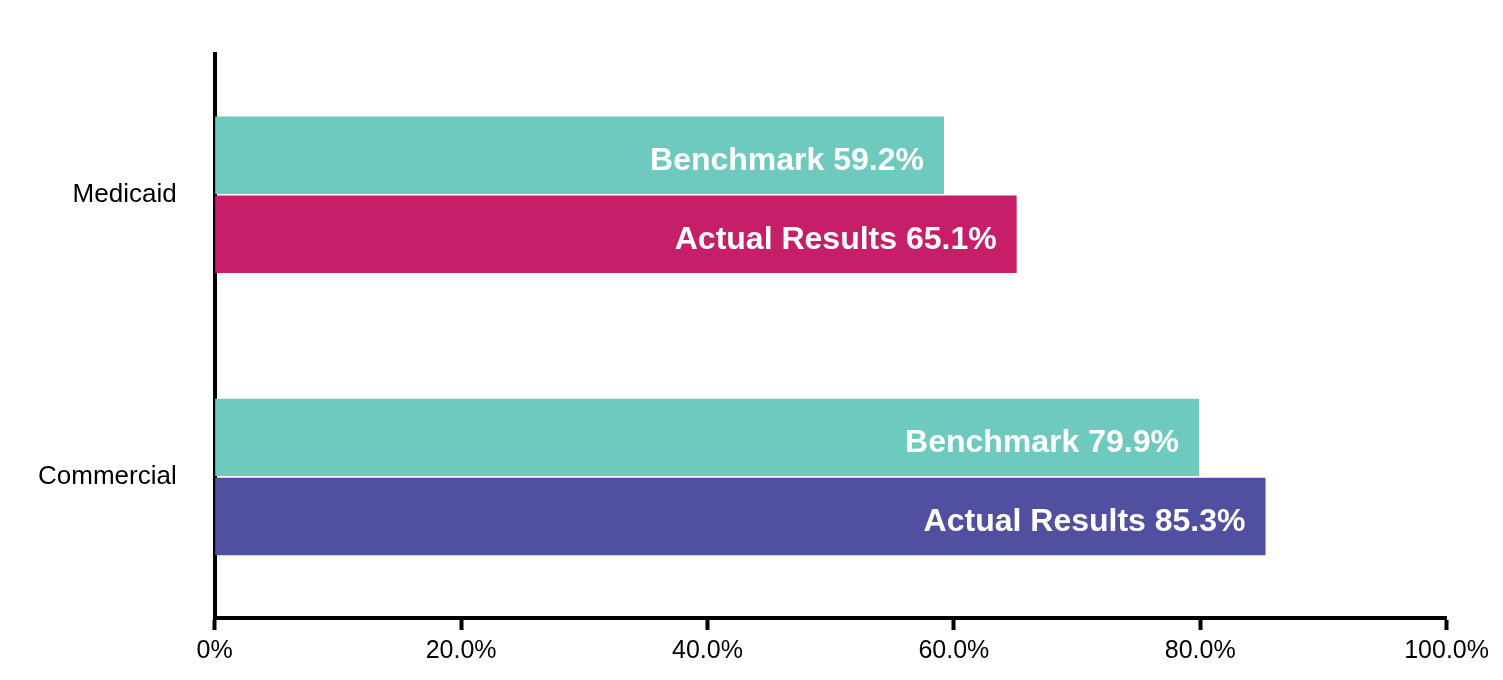 This screenshot has height=680, width=1503. Describe the element at coordinates (124, 192) in the screenshot. I see `y-tick-label: Medicaid` at that location.